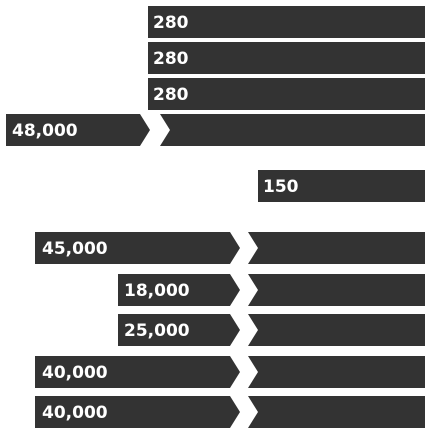 The image size is (425, 446). I want to click on left-label: 25,000, so click(157, 331).